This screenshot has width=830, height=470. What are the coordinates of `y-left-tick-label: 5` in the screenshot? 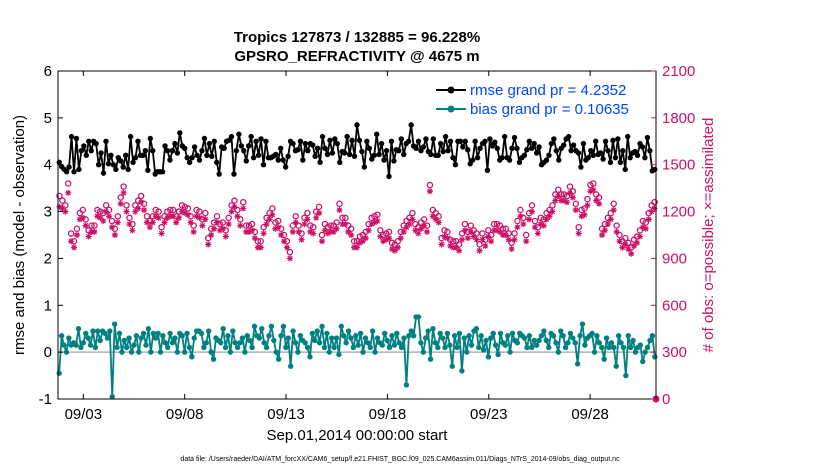 It's located at (48, 118).